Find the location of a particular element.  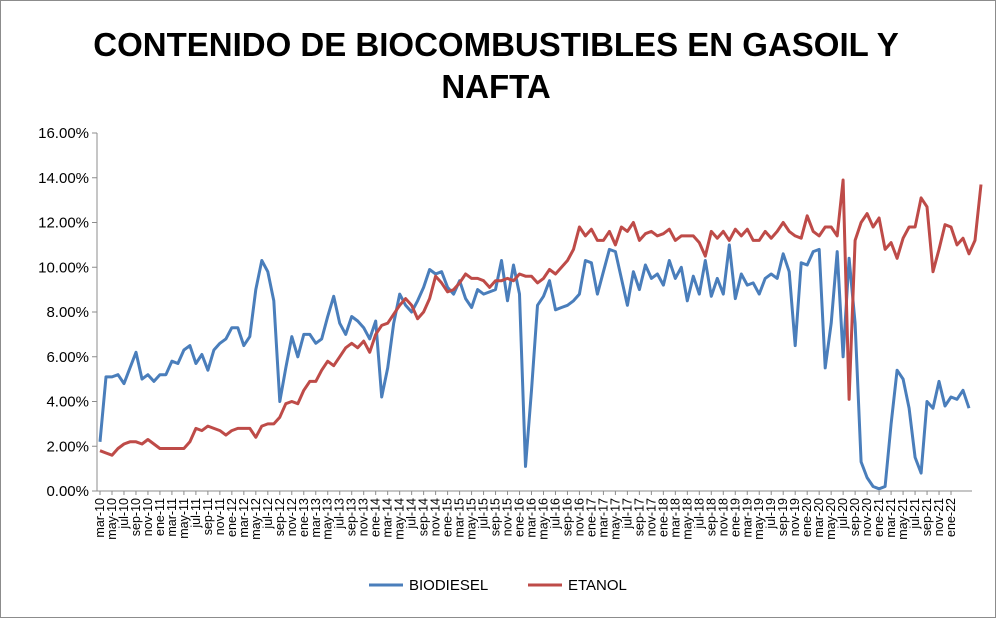

y-tick-label: 2.00% is located at coordinates (67, 446).